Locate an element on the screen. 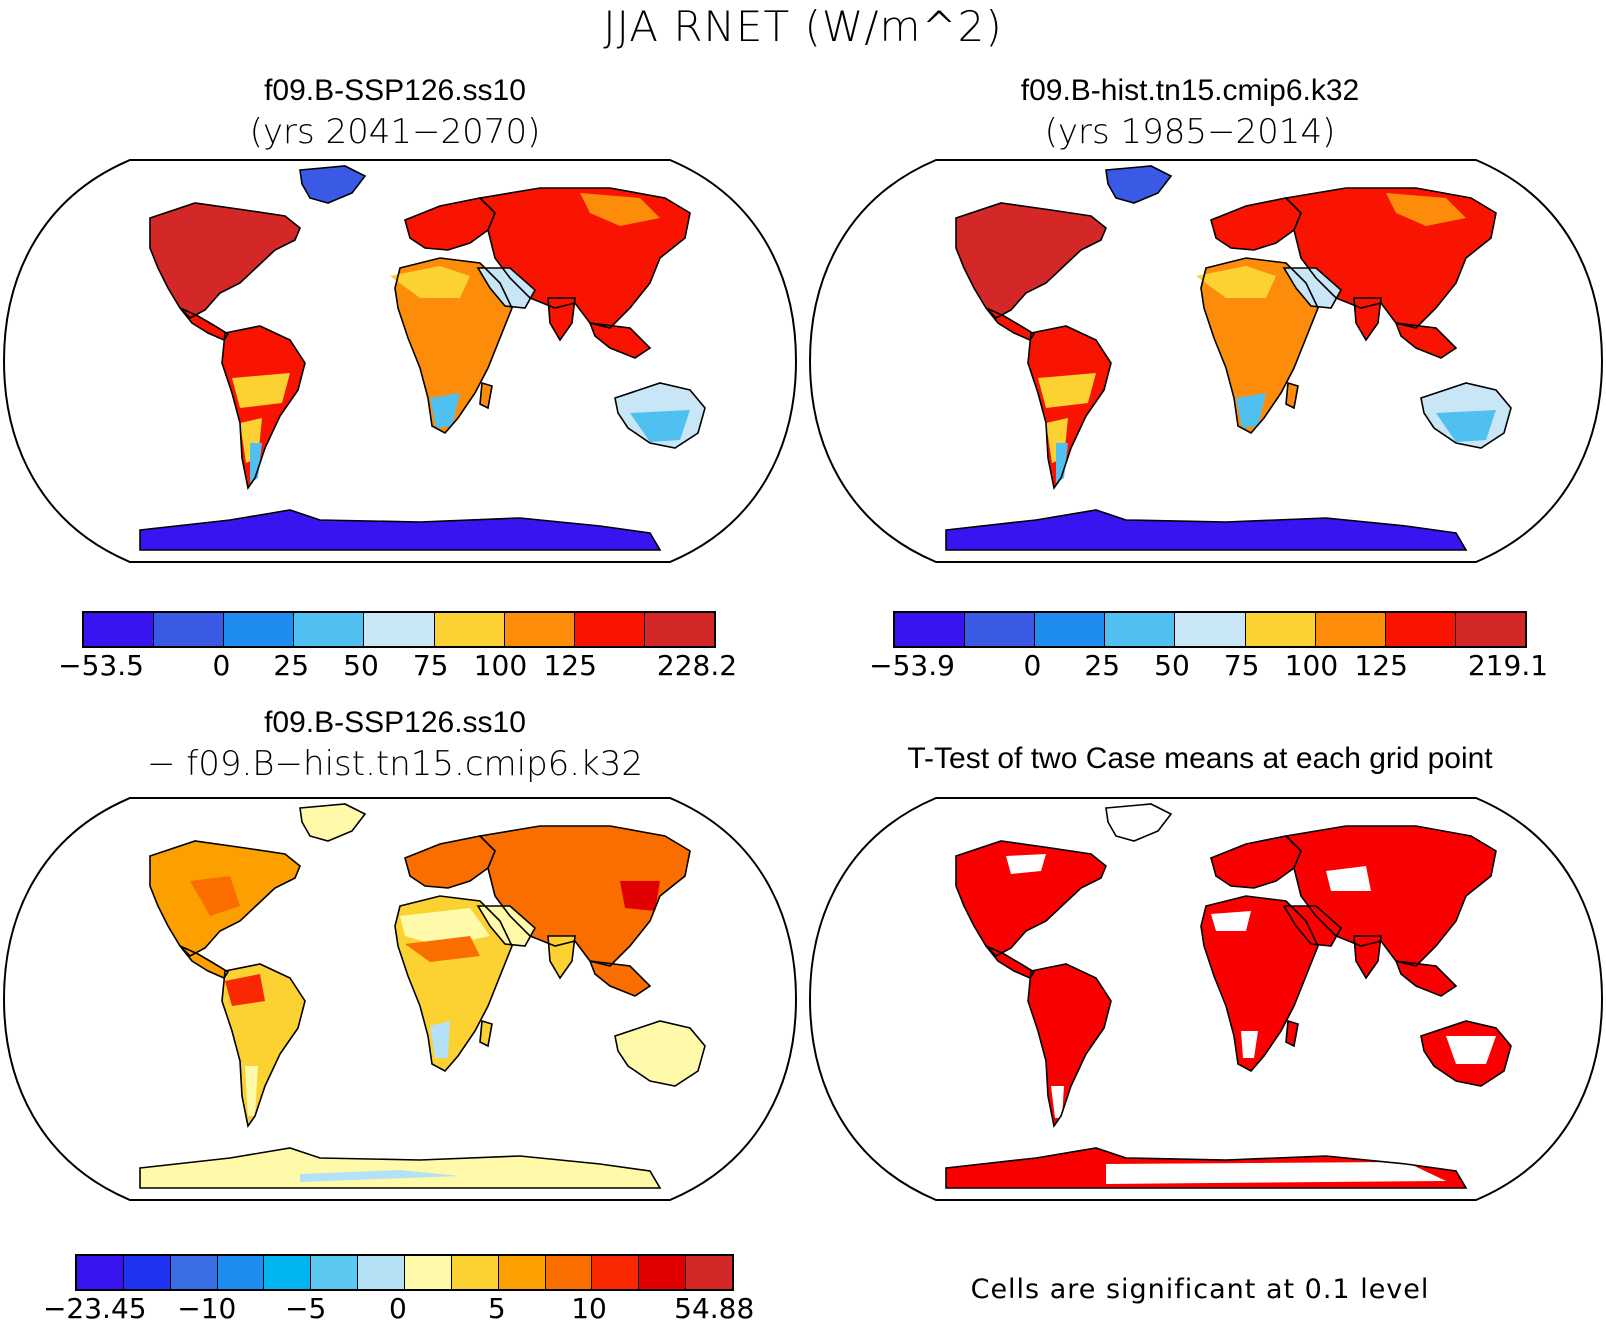 The height and width of the screenshot is (1325, 1606). panel-bottom-left-subtitle: − f09.B−hist.tn15.cmip6.k32 is located at coordinates (395, 764).